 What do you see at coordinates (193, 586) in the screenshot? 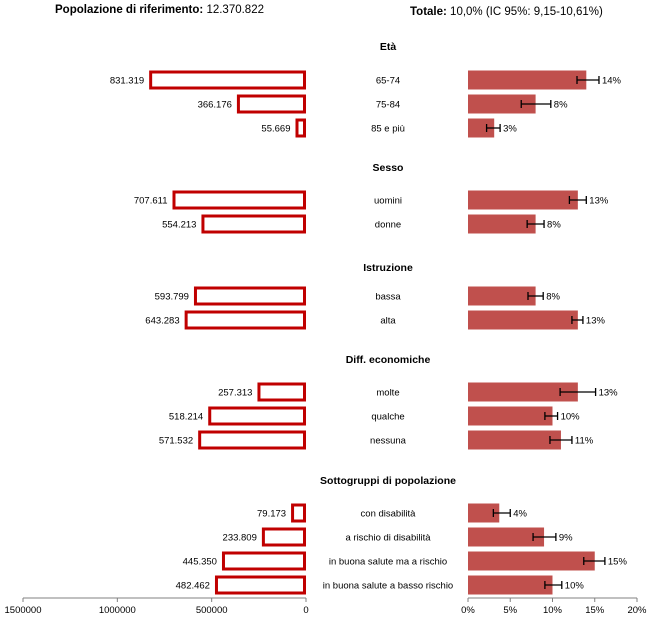
I see `population-value-label: 482.462` at bounding box center [193, 586].